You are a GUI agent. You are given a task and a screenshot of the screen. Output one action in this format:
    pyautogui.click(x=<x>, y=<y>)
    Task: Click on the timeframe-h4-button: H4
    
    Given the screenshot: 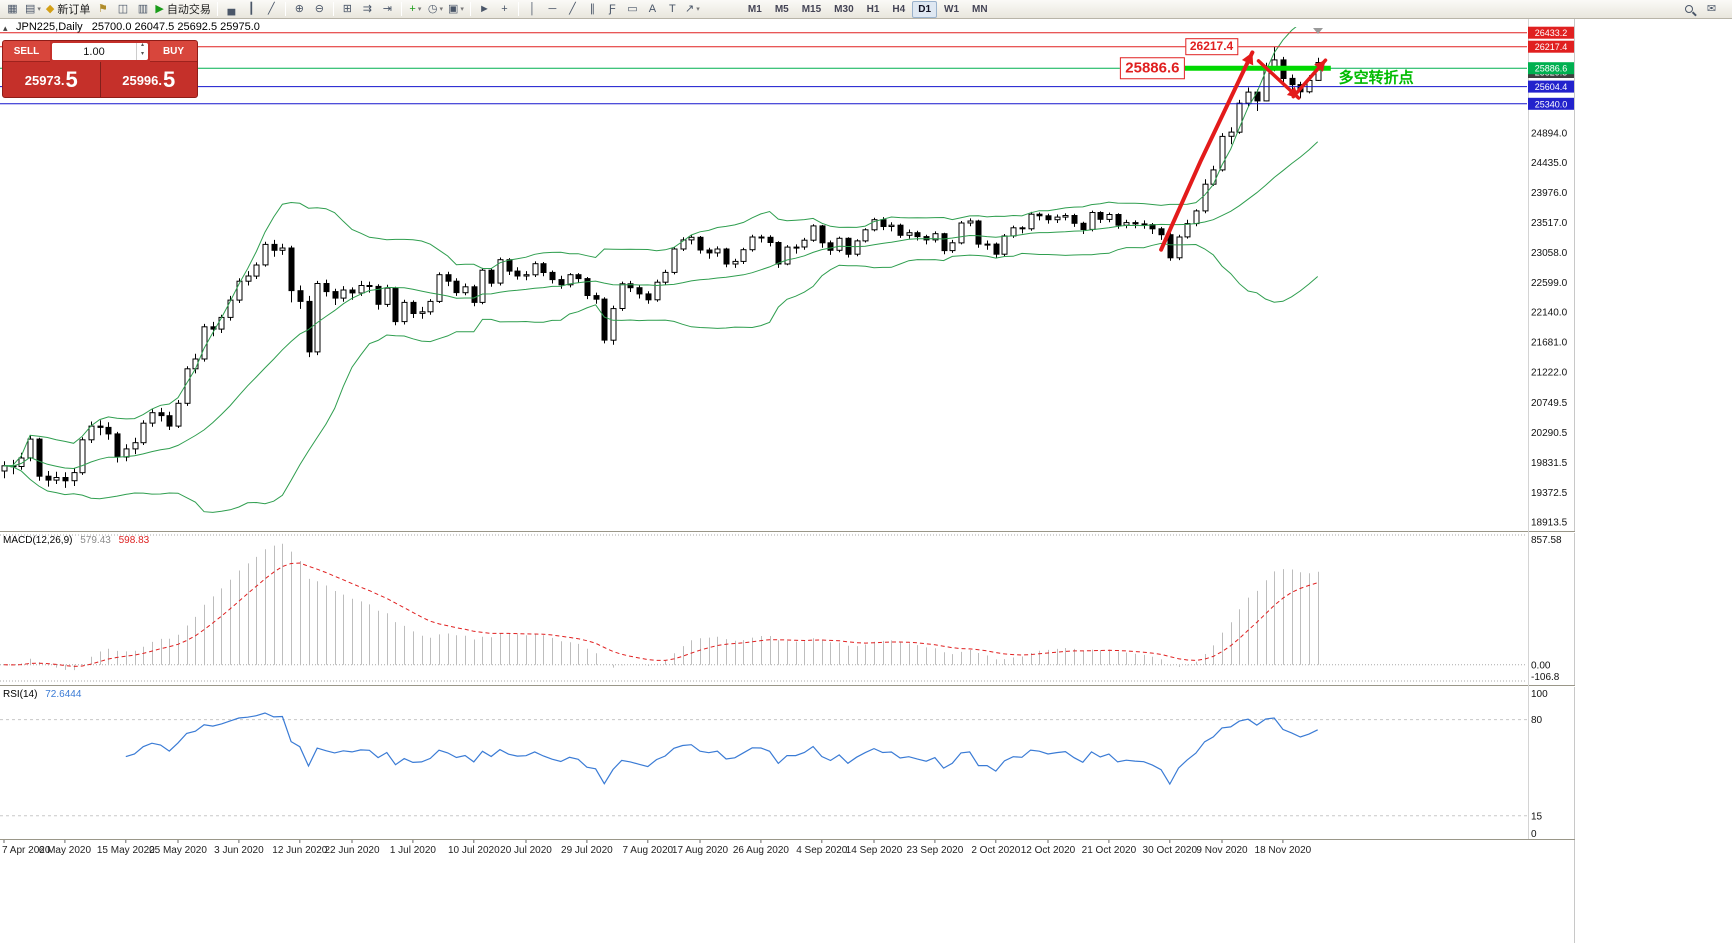 What is the action you would take?
    pyautogui.click(x=899, y=9)
    